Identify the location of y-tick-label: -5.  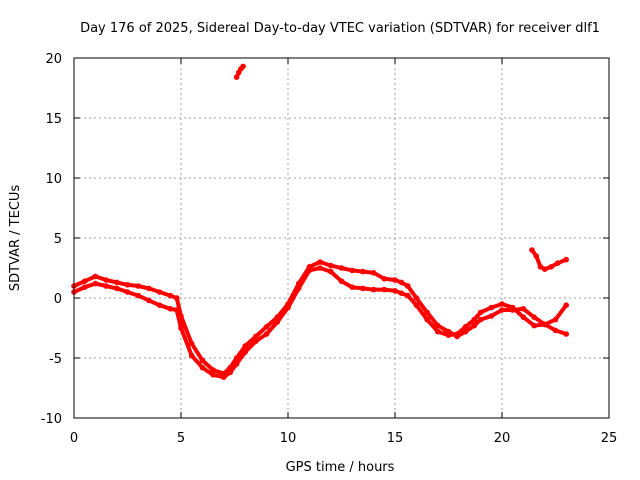
(55, 359).